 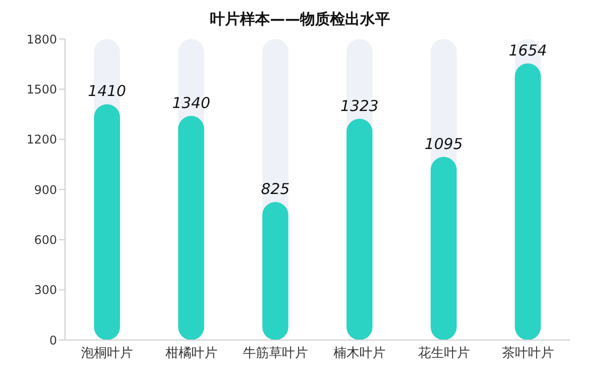 I want to click on x-tick-label: 泡桐叶片, so click(x=107, y=354).